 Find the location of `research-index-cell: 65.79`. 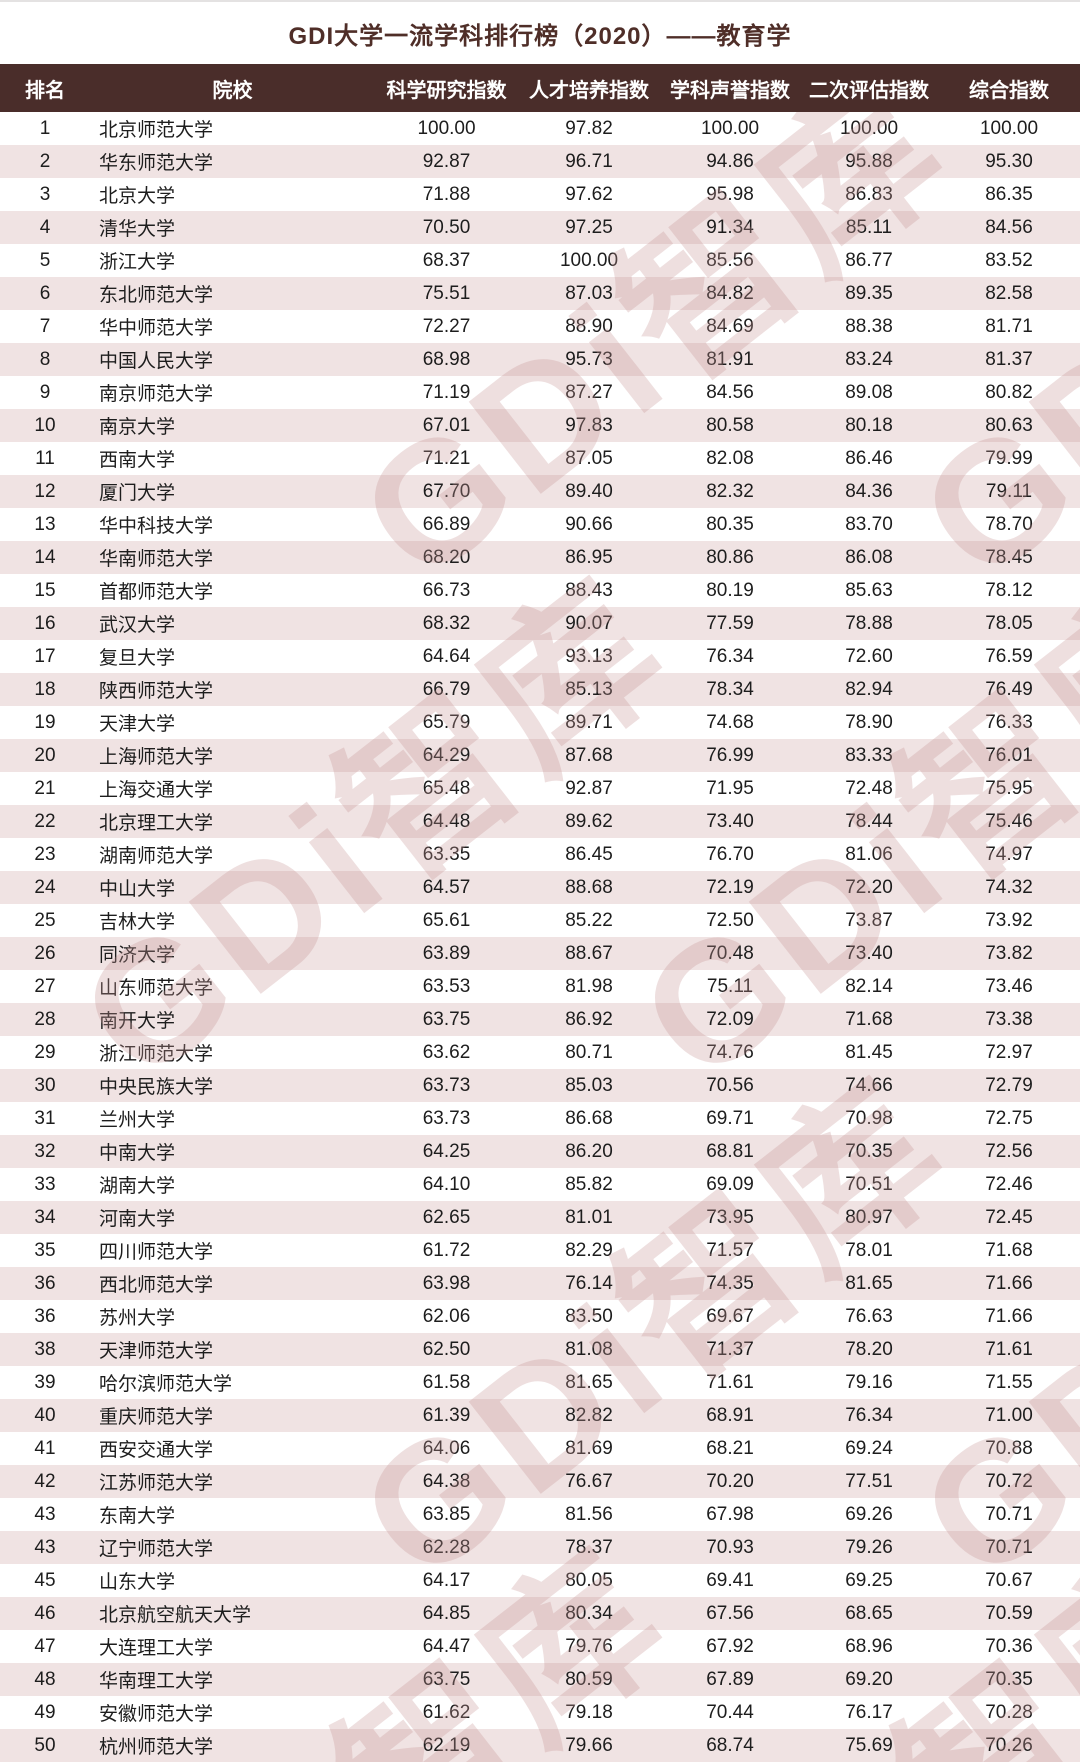

research-index-cell: 65.79 is located at coordinates (446, 722).